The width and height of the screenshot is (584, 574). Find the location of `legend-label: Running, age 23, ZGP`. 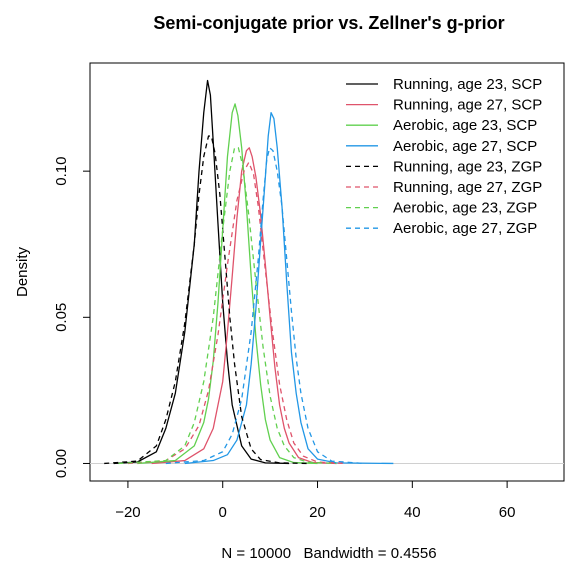

legend-label: Running, age 23, ZGP is located at coordinates (467, 166).